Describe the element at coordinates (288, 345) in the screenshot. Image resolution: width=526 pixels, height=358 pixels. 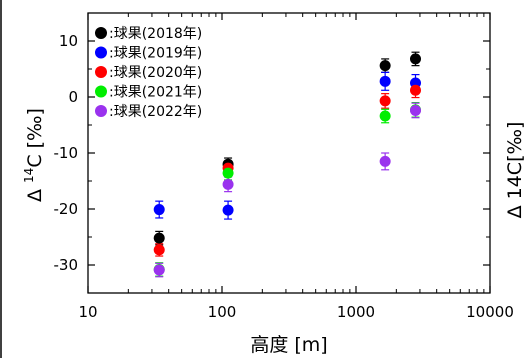
I see `x-axis-title: 高度 [m]` at that location.